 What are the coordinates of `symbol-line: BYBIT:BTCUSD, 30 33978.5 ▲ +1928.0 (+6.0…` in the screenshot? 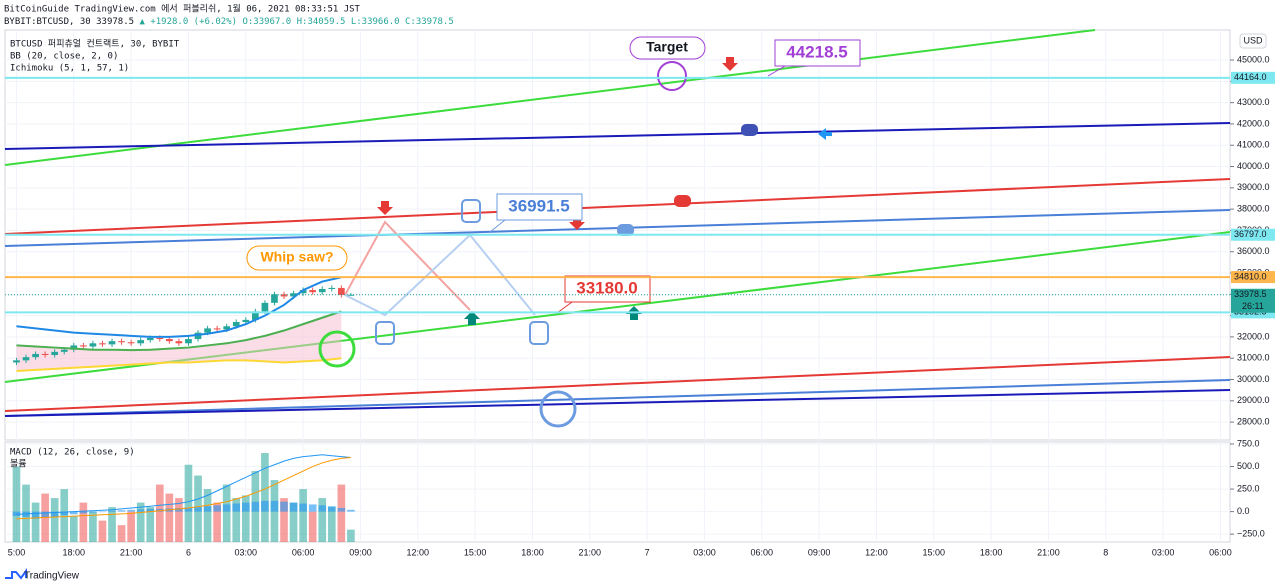 It's located at (229, 22).